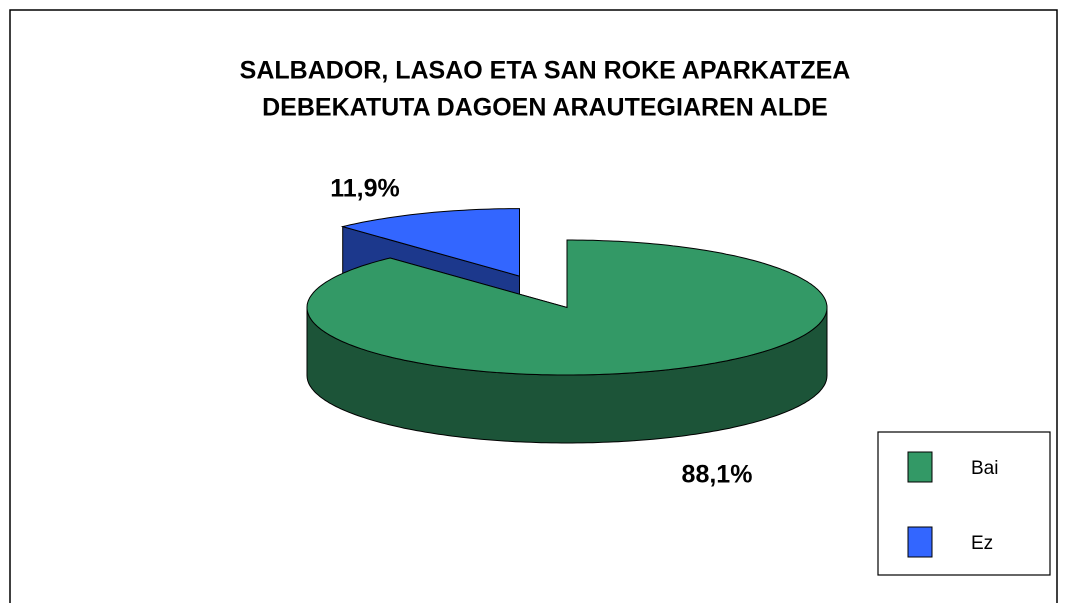  I want to click on legend-box, so click(964, 503).